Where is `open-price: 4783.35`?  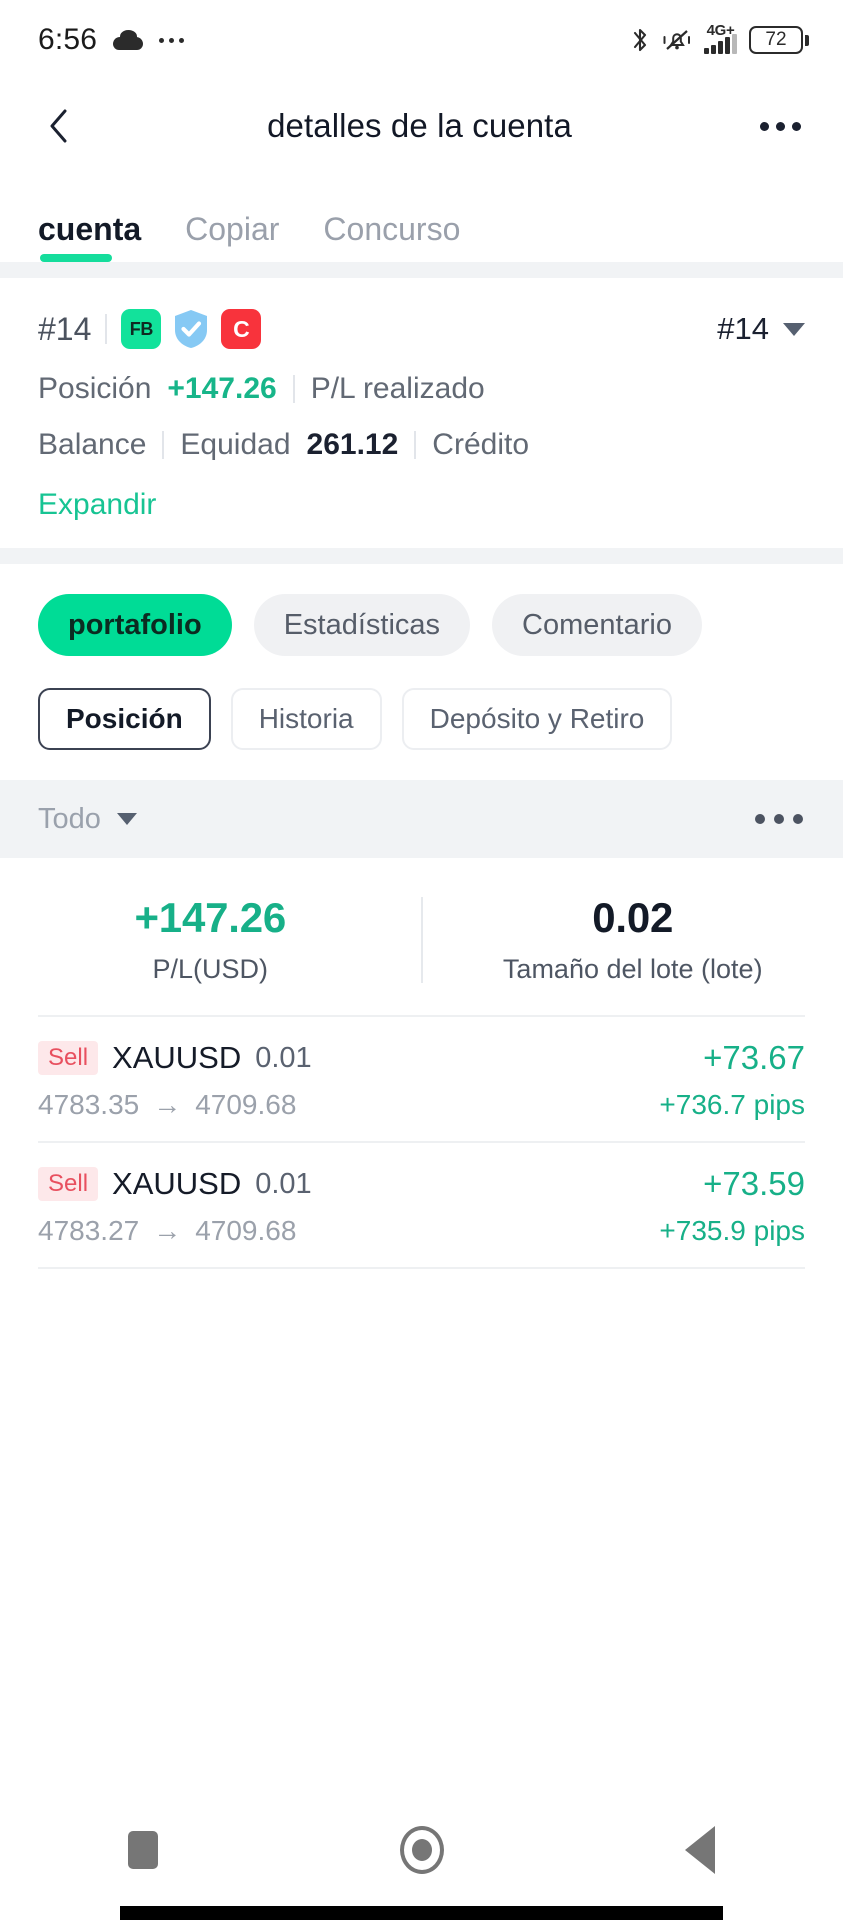 open-price: 4783.35 is located at coordinates (89, 1104).